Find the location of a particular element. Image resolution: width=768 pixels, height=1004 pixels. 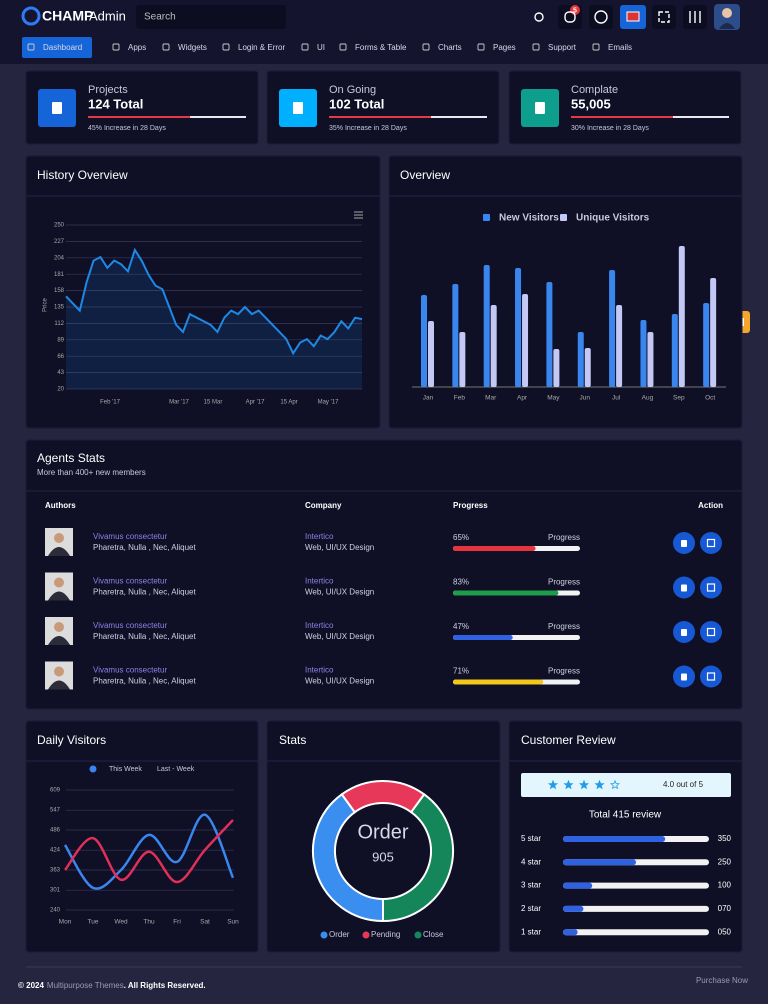

chat-button is located at coordinates (601, 17).